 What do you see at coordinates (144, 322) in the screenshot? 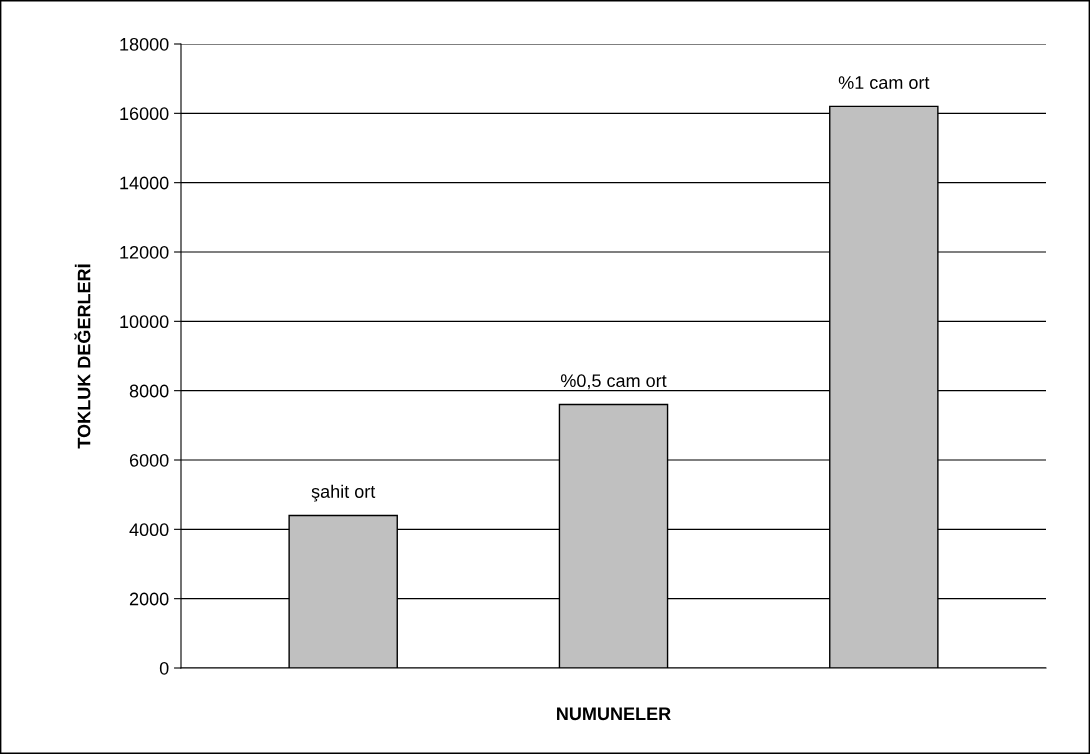
I see `y-tick-label: 10000` at bounding box center [144, 322].